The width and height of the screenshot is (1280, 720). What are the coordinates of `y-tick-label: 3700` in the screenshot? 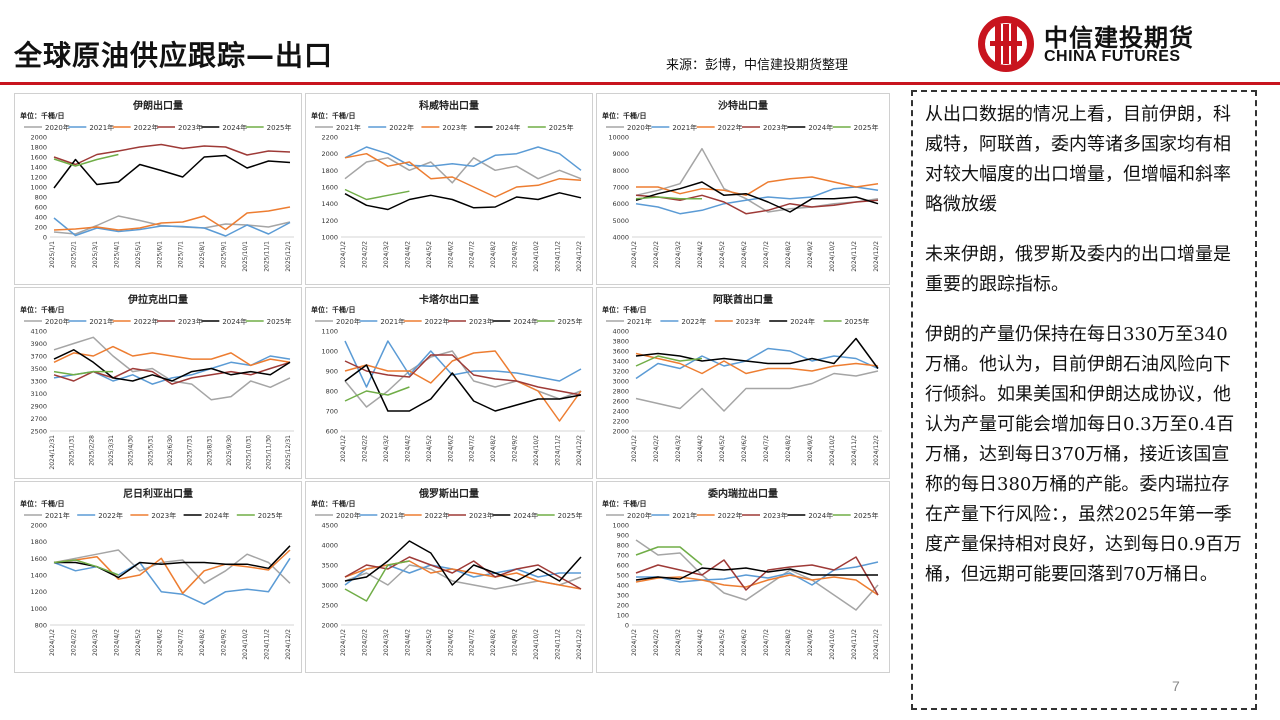 It's located at (38, 357).